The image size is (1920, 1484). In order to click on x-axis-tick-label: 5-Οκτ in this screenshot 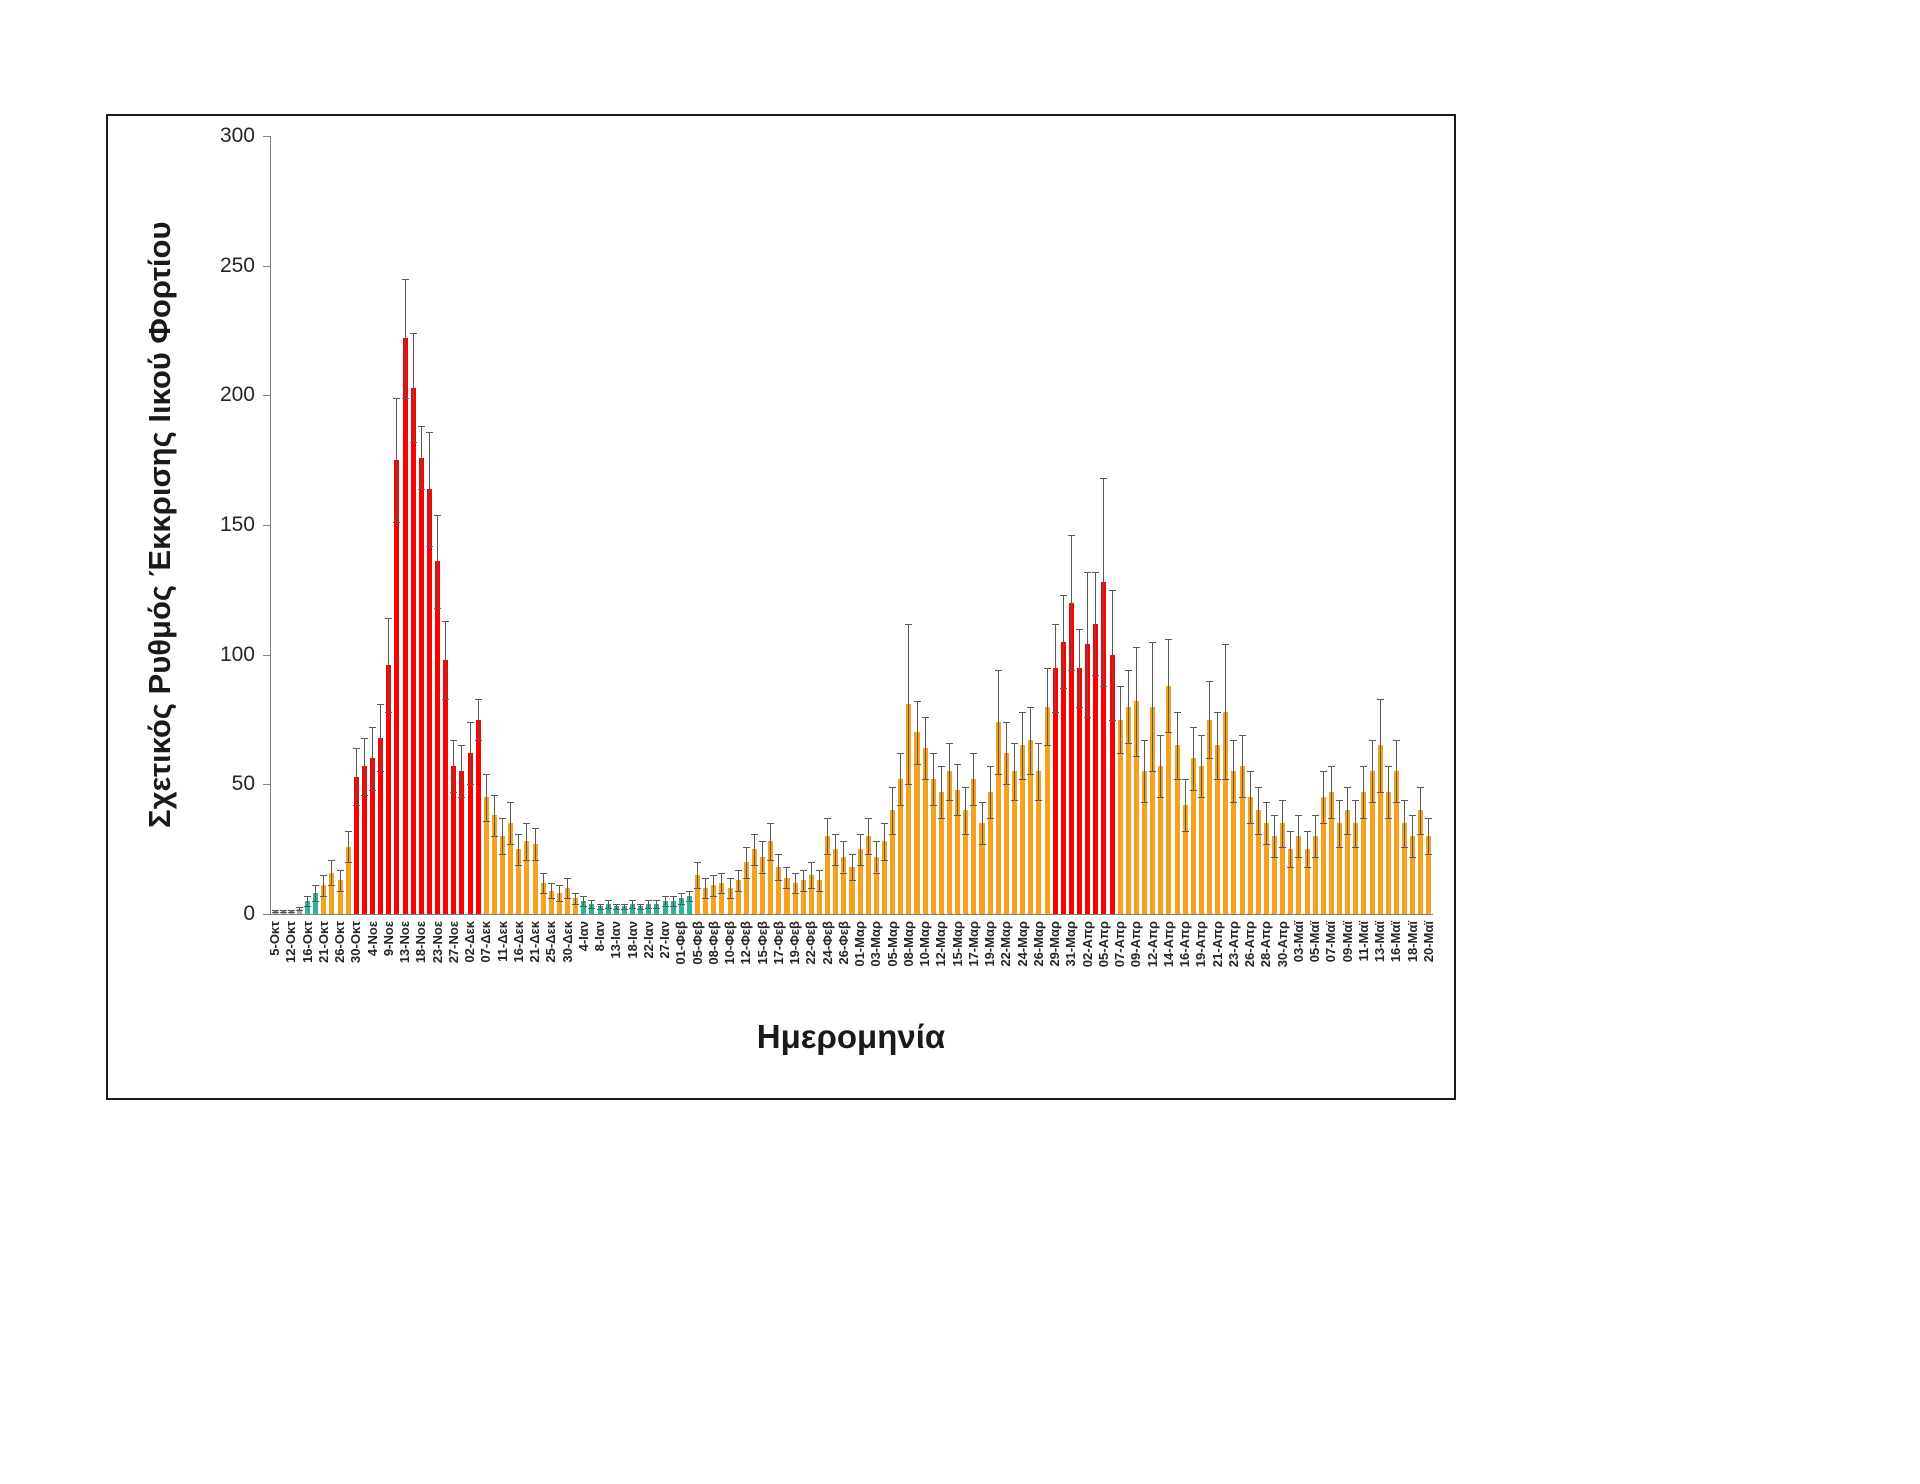, I will do `click(275, 938)`.